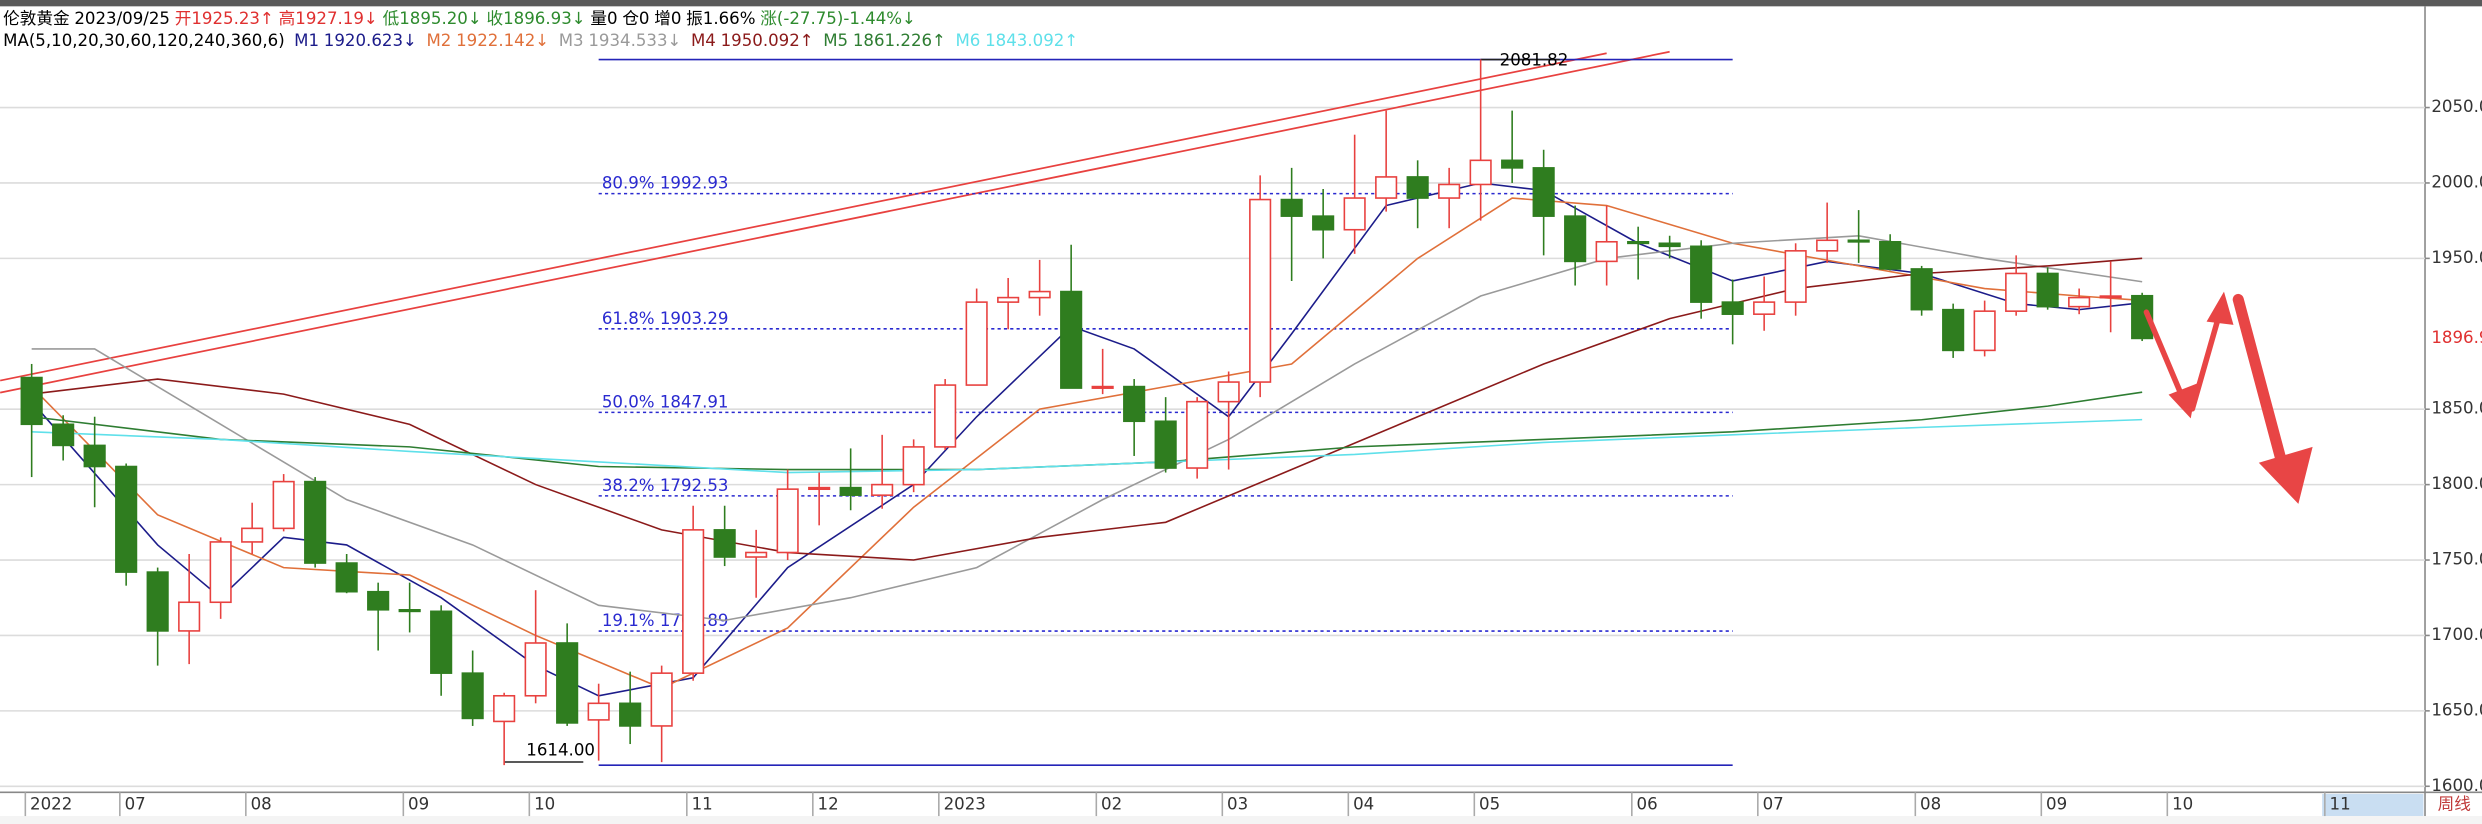 The image size is (2482, 824). Describe the element at coordinates (703, 40) in the screenshot. I see `legend-name: M4` at that location.